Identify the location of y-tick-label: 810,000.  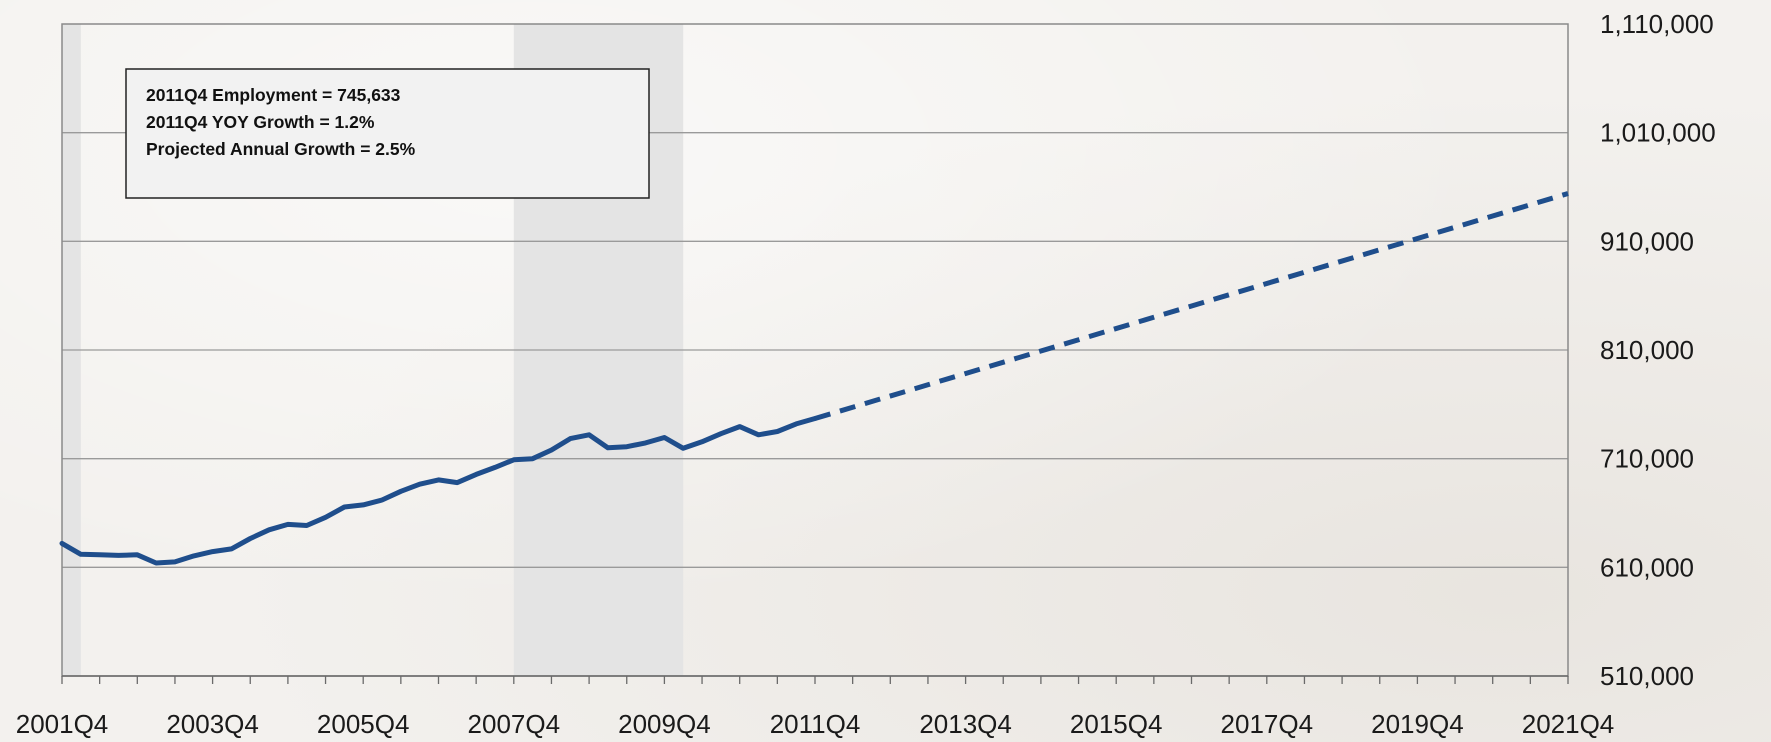
(1647, 350).